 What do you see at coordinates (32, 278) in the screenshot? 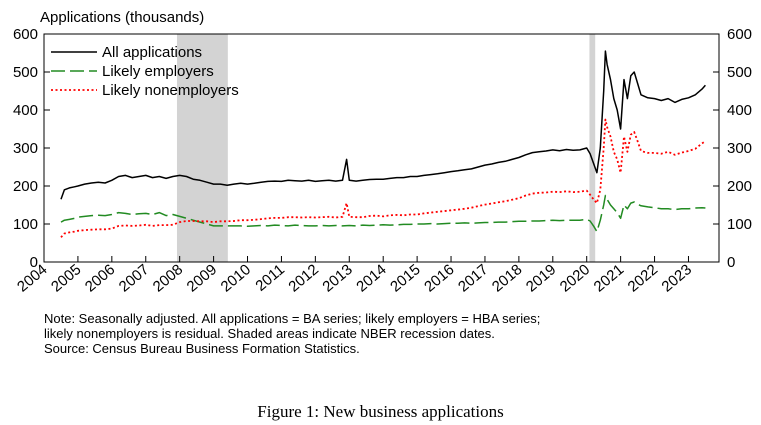
I see `x-tick-label-0: 2004` at bounding box center [32, 278].